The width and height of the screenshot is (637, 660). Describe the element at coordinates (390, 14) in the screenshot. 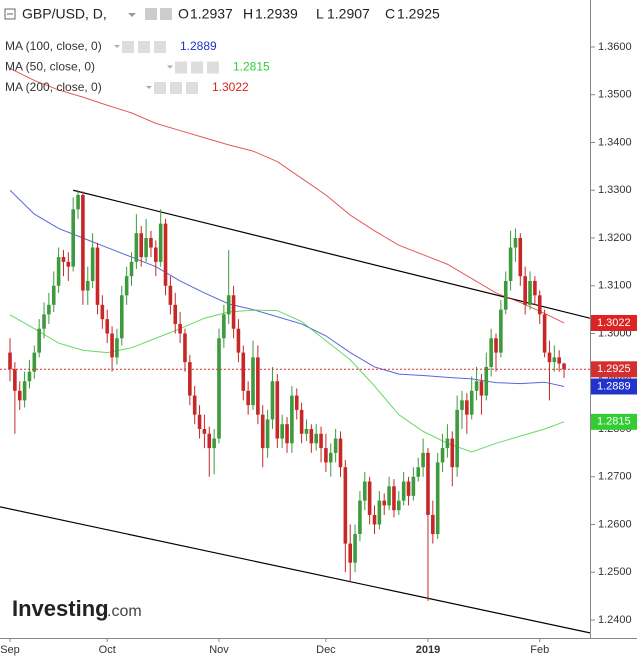

I see `ohlc-label: C` at that location.